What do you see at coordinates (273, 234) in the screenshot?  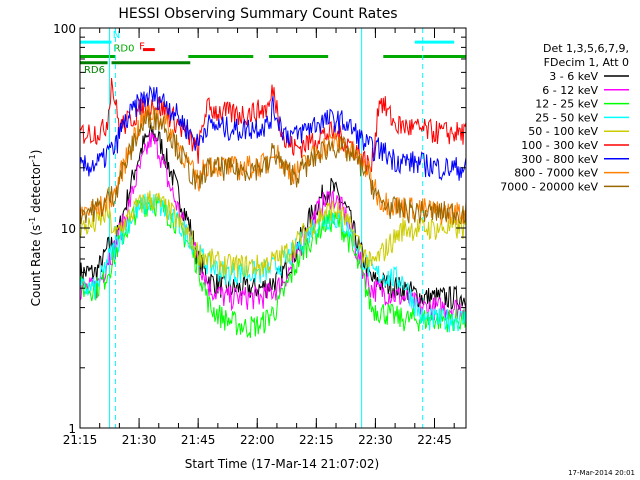 I see `series-50-100-kev` at bounding box center [273, 234].